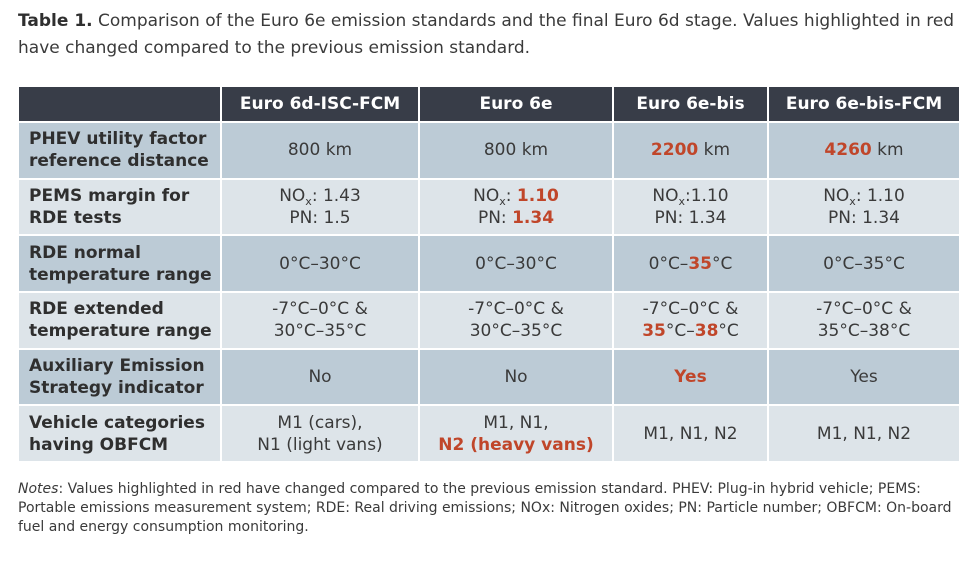 This screenshot has height=562, width=980. What do you see at coordinates (321, 434) in the screenshot?
I see `cell: M1 (cars), N1 (light vans)` at bounding box center [321, 434].